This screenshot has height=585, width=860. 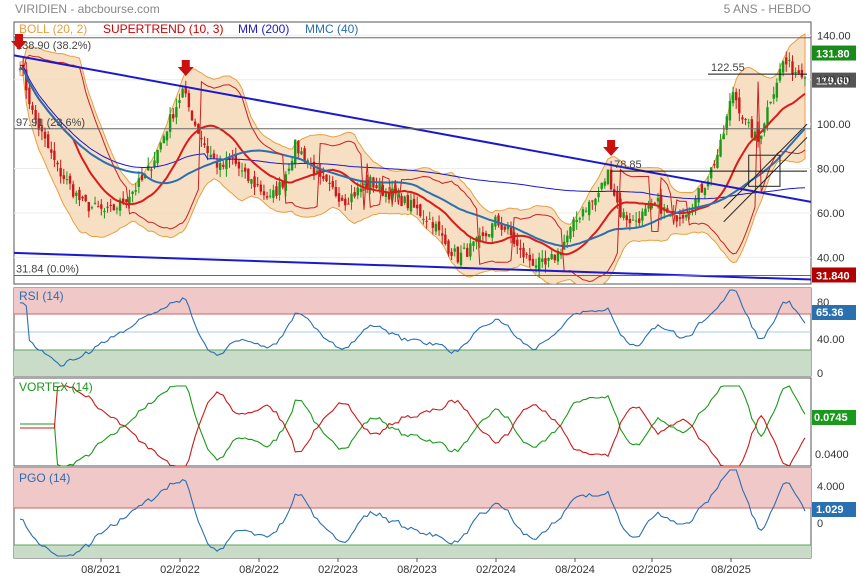 I want to click on pgo-upper-zone, so click(x=412, y=488).